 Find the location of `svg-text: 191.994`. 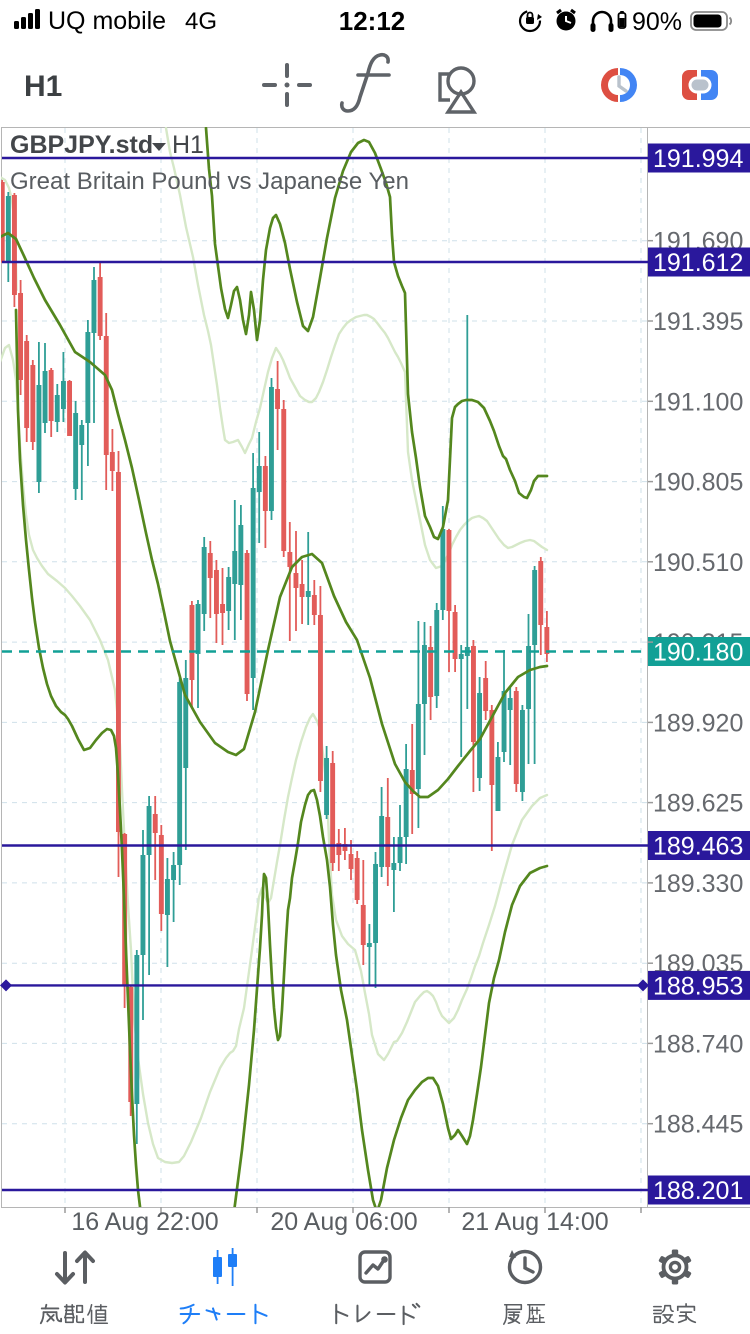

svg-text: 191.994 is located at coordinates (698, 159).